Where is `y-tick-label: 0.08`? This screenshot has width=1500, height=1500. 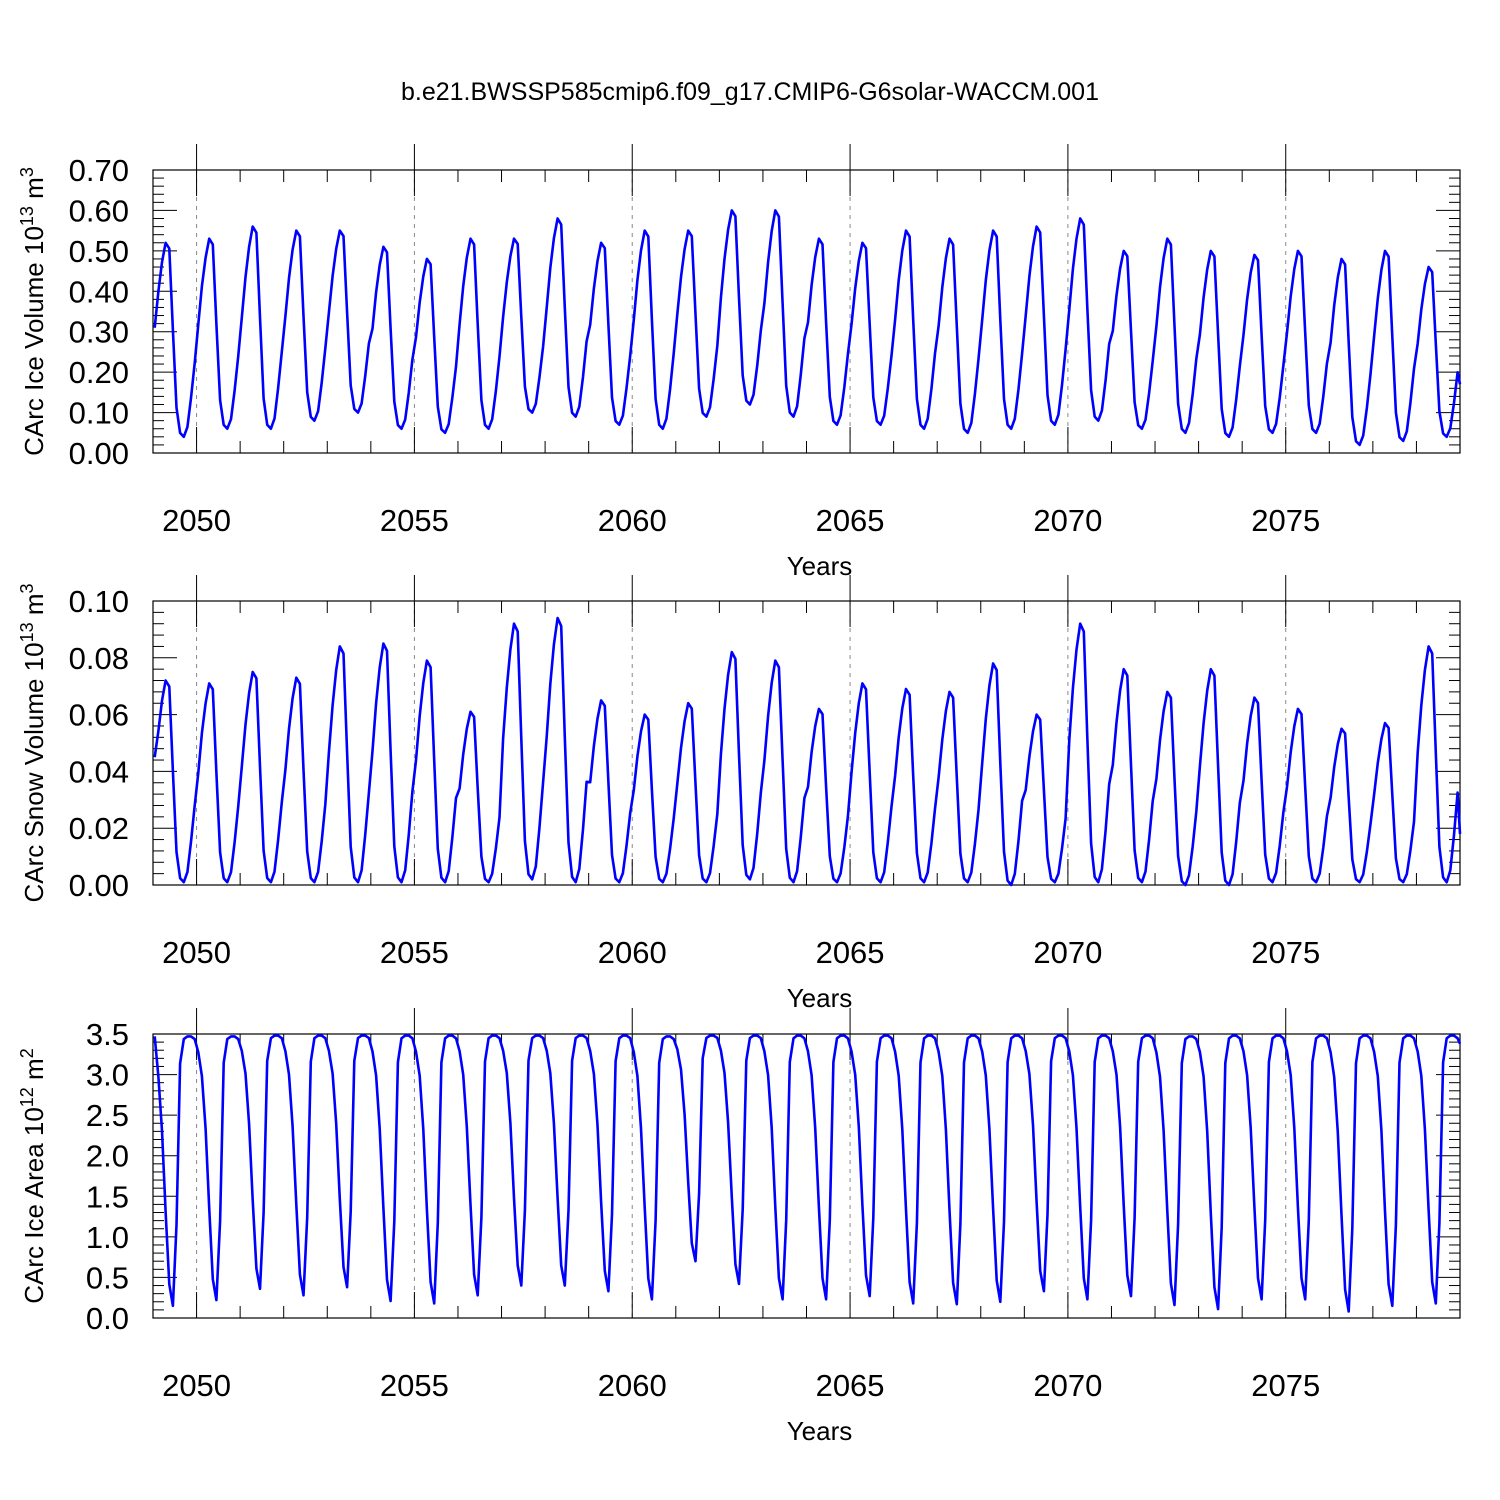 y-tick-label: 0.08 is located at coordinates (99, 658).